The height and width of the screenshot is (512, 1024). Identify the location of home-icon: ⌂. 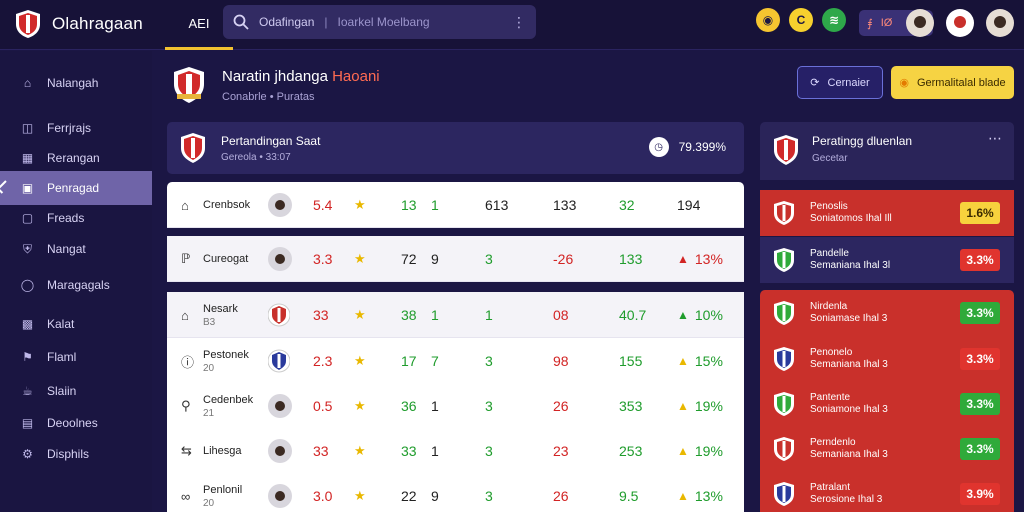
(185, 315).